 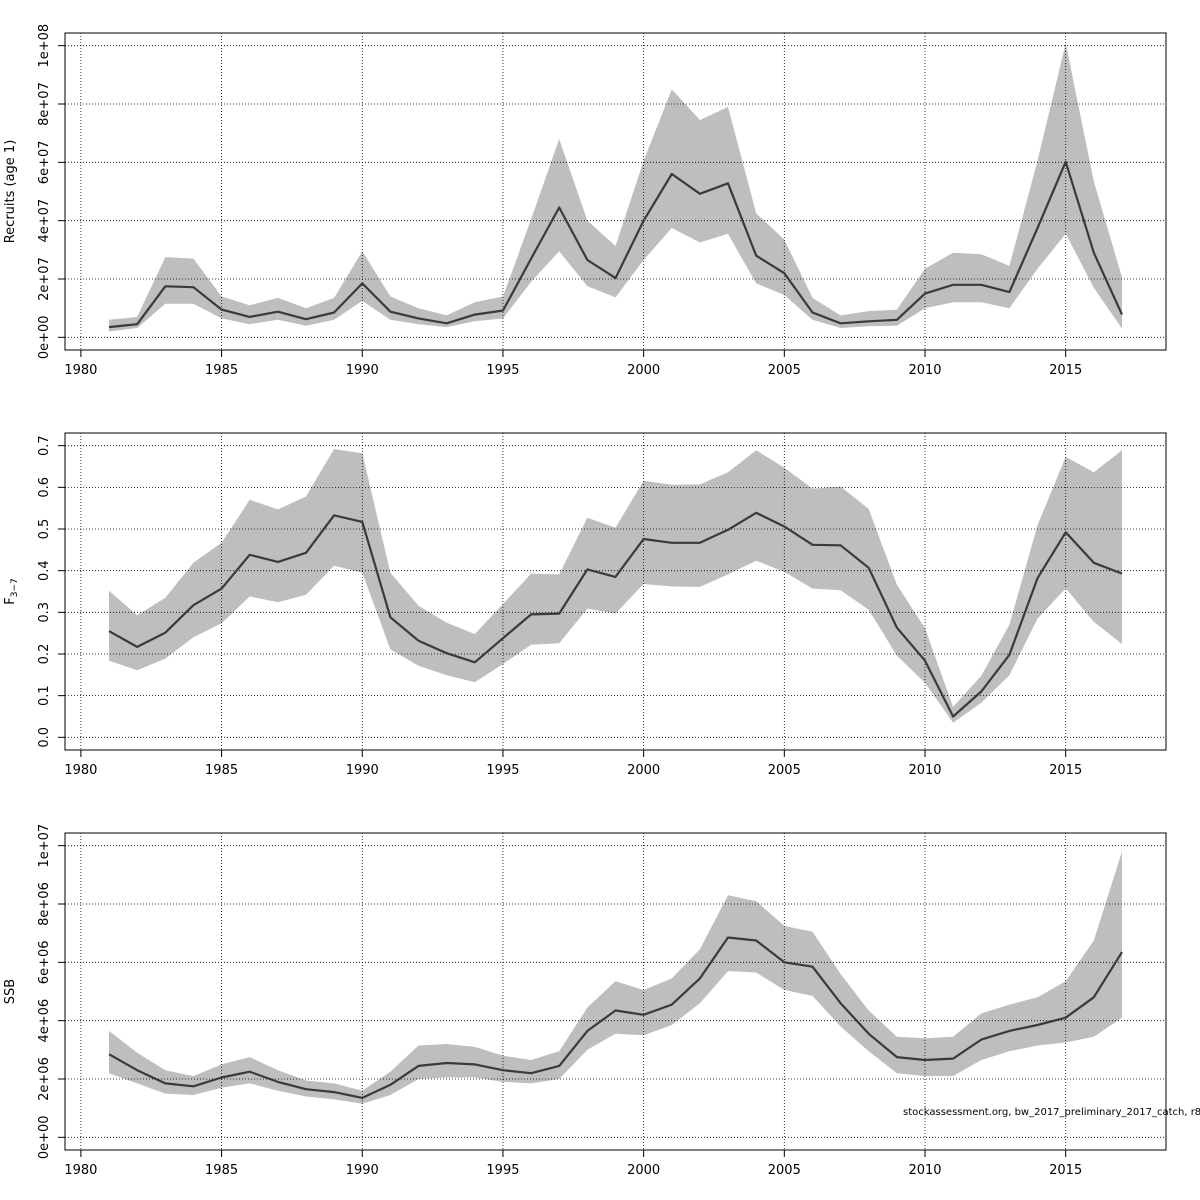 I want to click on y-tick-label: 0.1, so click(x=44, y=695).